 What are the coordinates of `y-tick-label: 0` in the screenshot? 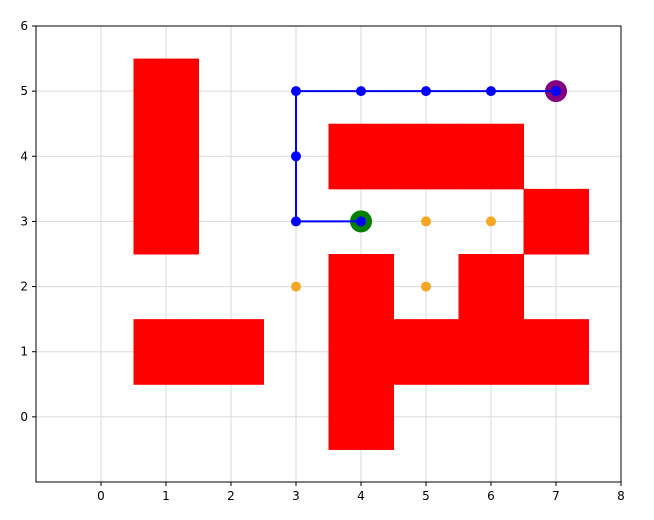 It's located at (24, 417).